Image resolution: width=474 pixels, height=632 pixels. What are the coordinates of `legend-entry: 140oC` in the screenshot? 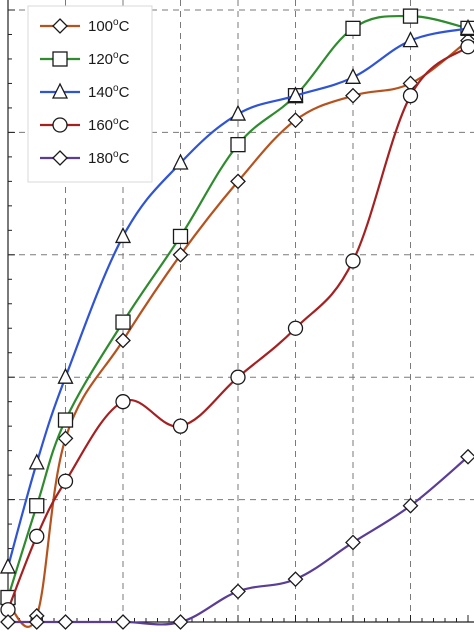 It's located at (85, 91).